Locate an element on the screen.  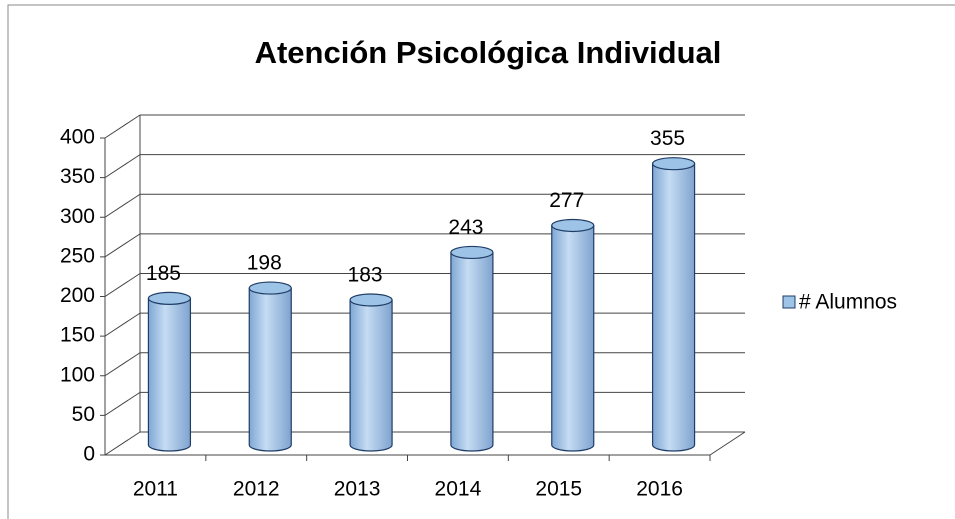
x-tick-label: 2016 is located at coordinates (659, 489).